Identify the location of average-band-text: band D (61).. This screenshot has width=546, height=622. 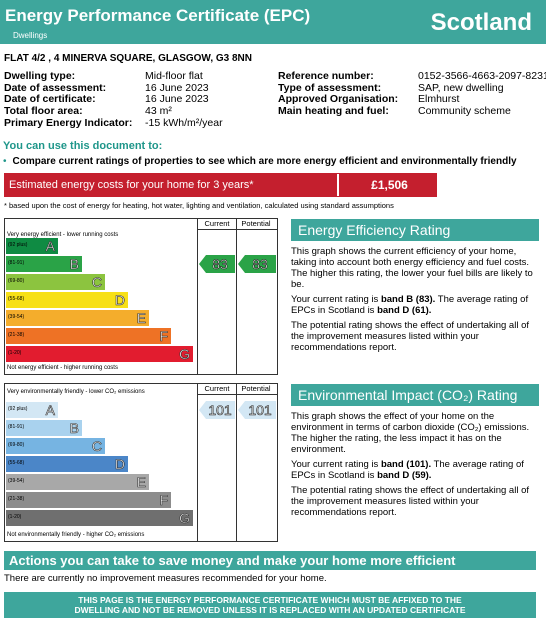
(404, 310).